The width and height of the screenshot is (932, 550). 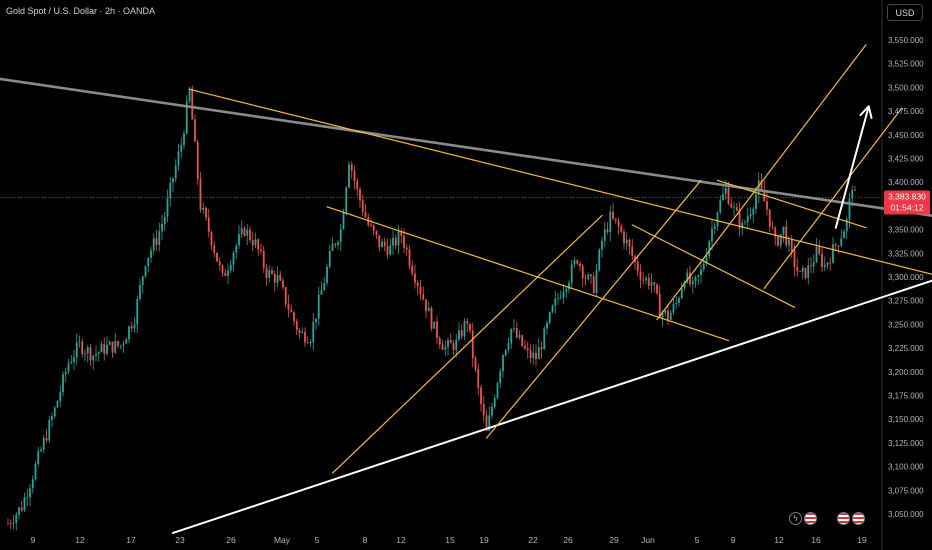 I want to click on short-channel-lower, so click(x=713, y=266).